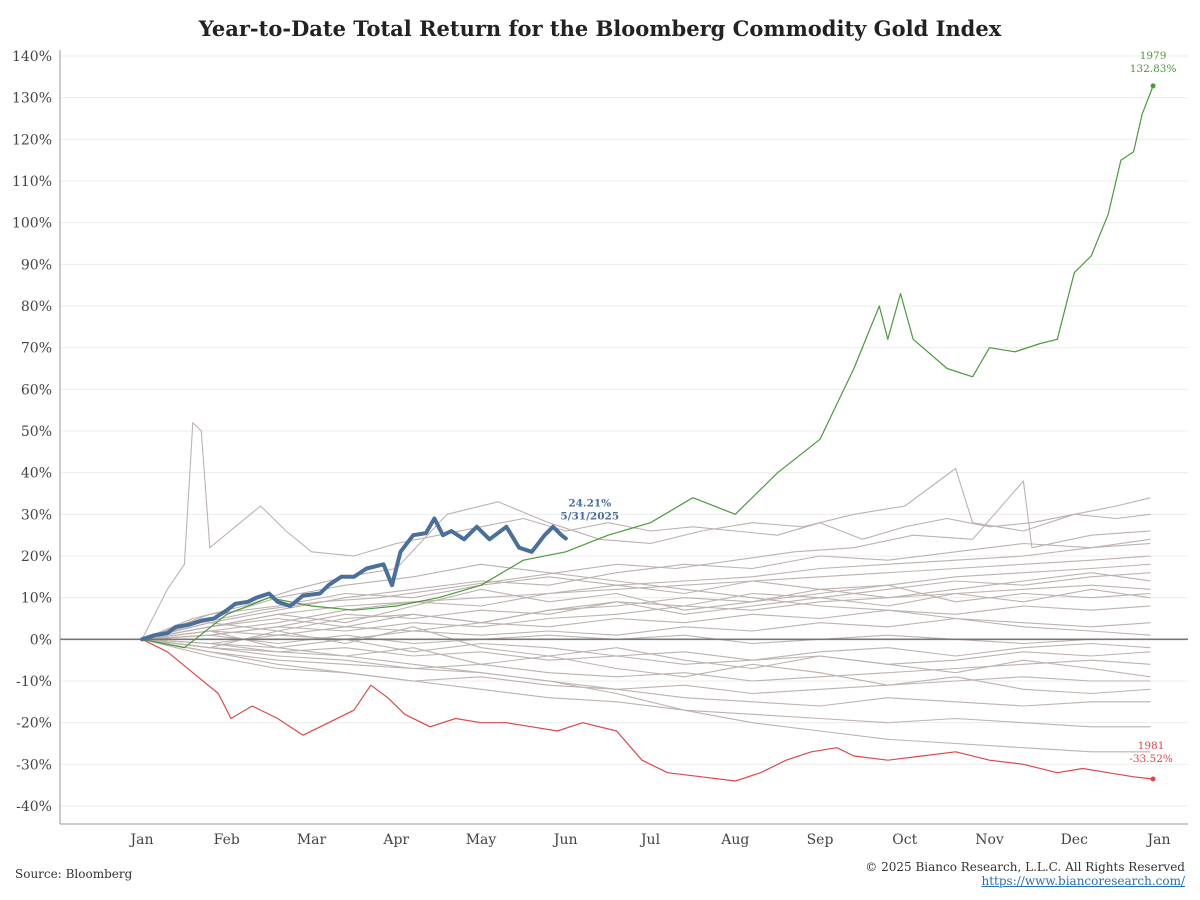  Describe the element at coordinates (74, 874) in the screenshot. I see `source-note: Source: Bloomberg` at that location.